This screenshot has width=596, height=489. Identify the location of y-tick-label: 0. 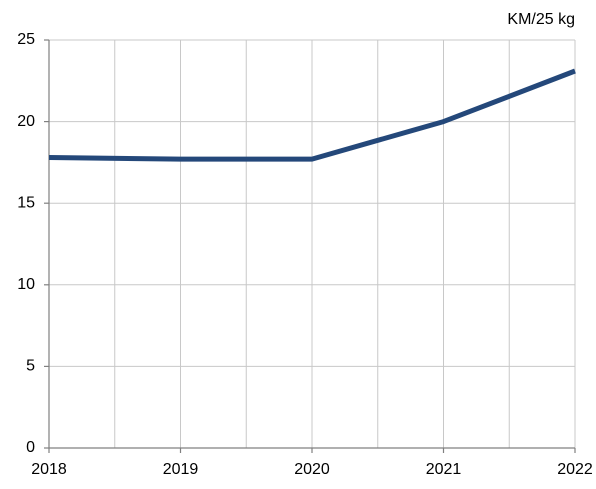
(30, 447).